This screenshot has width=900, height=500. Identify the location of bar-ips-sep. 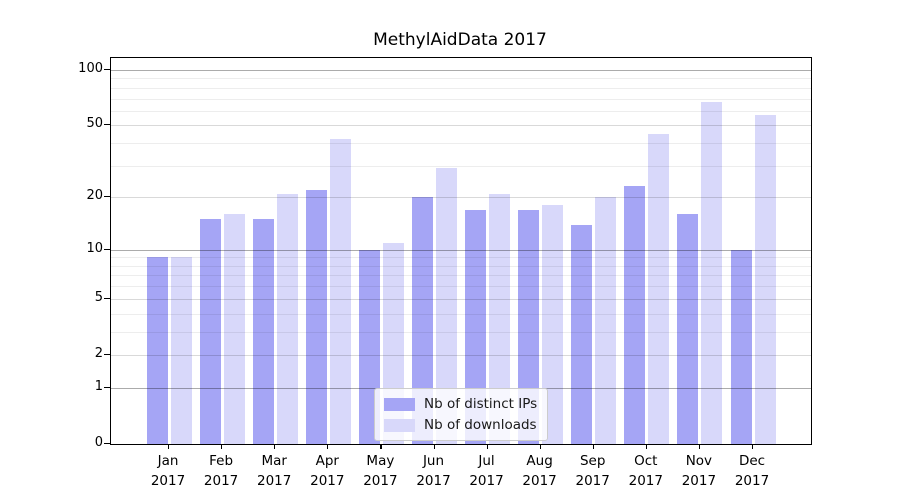
(582, 334).